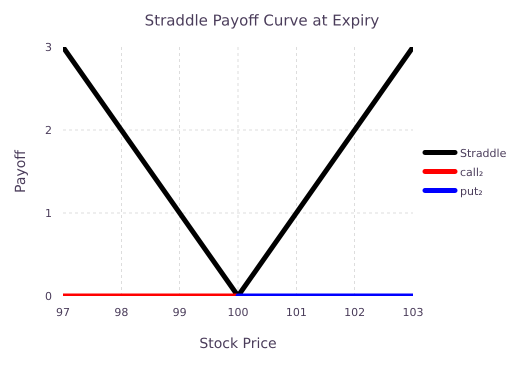 The image size is (524, 375). What do you see at coordinates (355, 312) in the screenshot?
I see `x-tick-label: 102` at bounding box center [355, 312].